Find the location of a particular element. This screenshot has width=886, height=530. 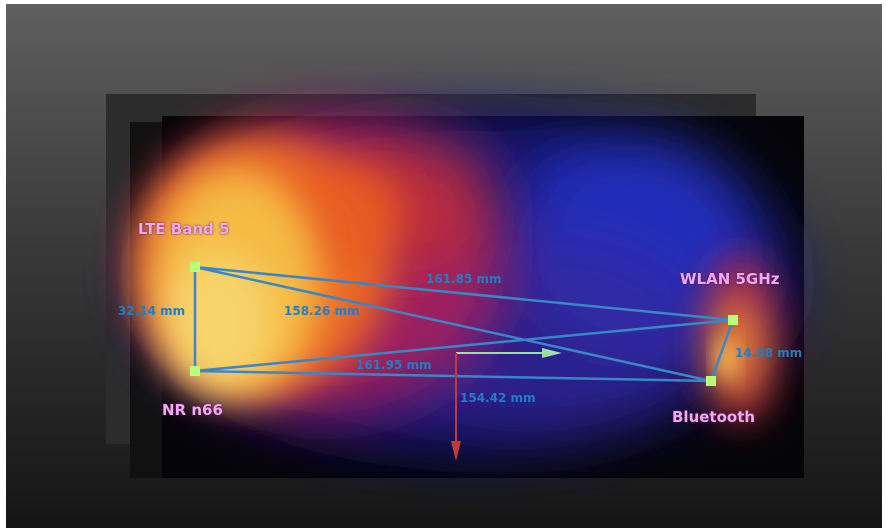

label-nr-n66: NR n66 is located at coordinates (192, 410).